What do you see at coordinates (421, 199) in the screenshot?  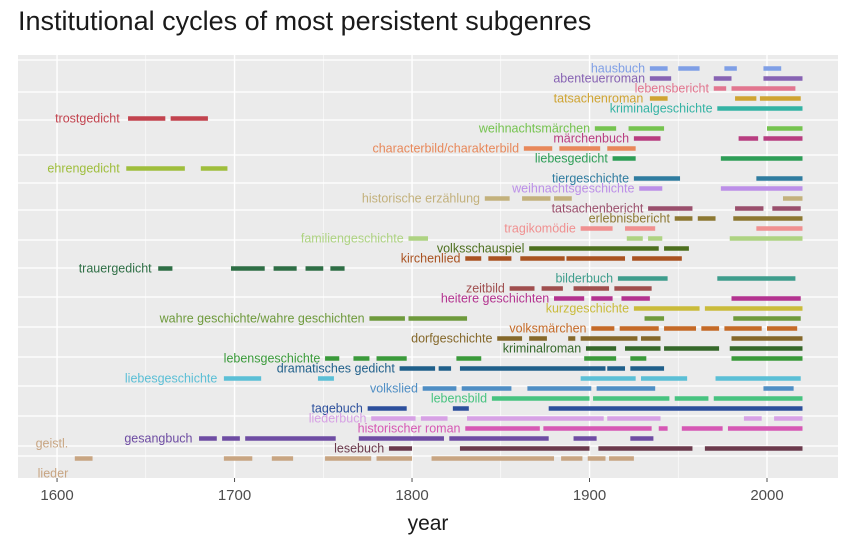 I see `genre-label: historische erzählung` at bounding box center [421, 199].